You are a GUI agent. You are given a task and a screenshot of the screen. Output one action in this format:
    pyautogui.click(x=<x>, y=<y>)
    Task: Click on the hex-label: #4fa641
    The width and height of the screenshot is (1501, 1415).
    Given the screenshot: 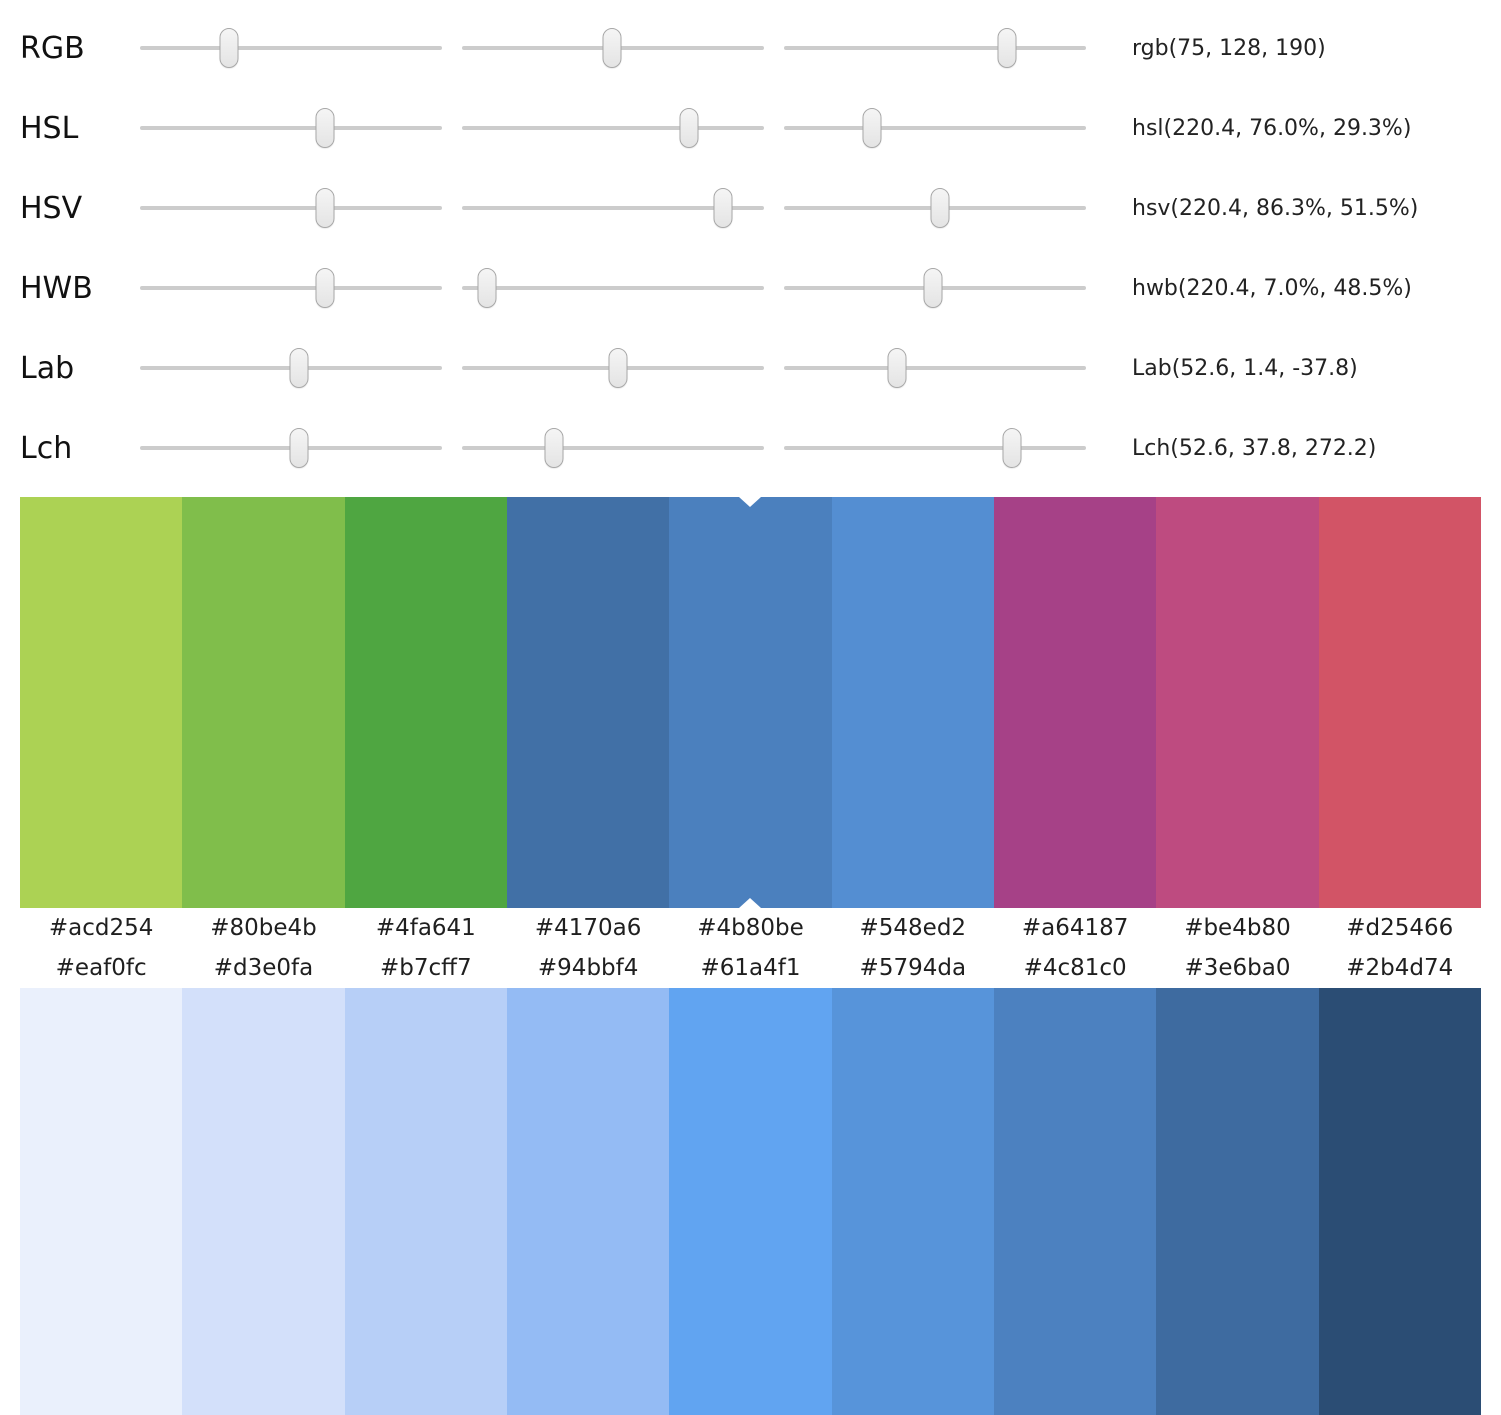 What is the action you would take?
    pyautogui.click(x=425, y=928)
    